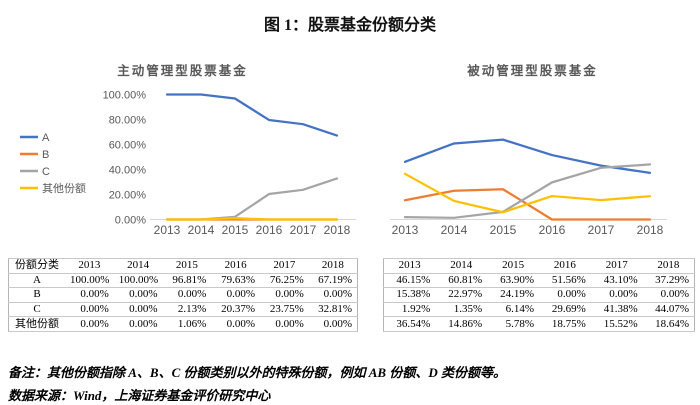 The image size is (700, 405). Describe the element at coordinates (125, 96) in the screenshot. I see `y-tick-label: 100.00%` at that location.